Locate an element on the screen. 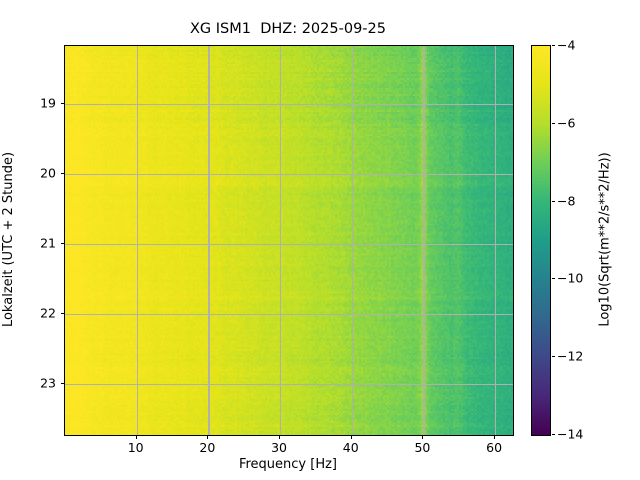 The height and width of the screenshot is (480, 640). colorbar-label: Log10(Sqrt(m**2/s**2/Hz)) is located at coordinates (605, 239).